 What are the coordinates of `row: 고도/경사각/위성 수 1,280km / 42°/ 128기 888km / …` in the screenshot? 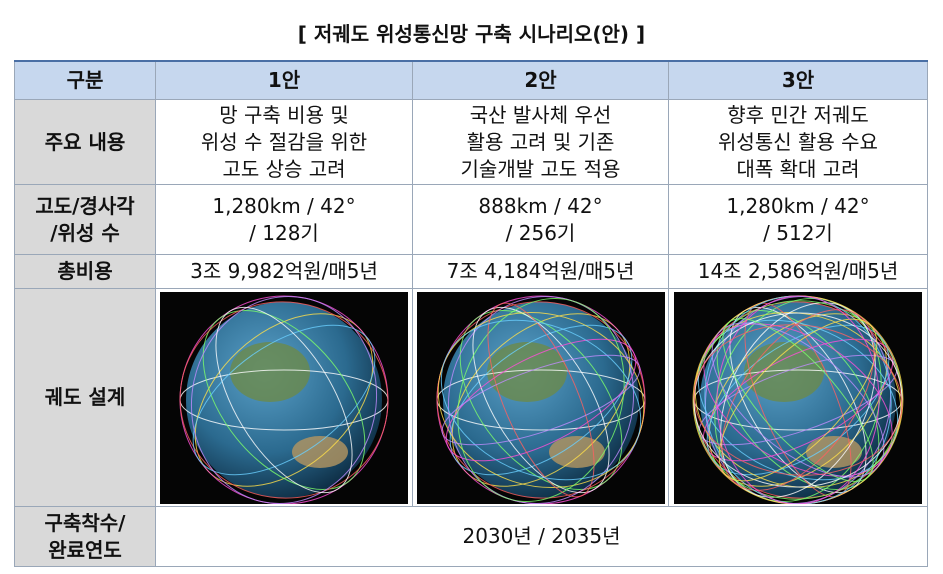 It's located at (471, 219).